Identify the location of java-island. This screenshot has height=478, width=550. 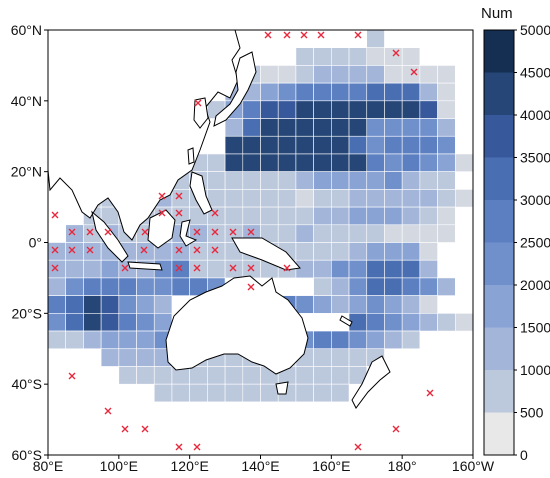
(145, 266).